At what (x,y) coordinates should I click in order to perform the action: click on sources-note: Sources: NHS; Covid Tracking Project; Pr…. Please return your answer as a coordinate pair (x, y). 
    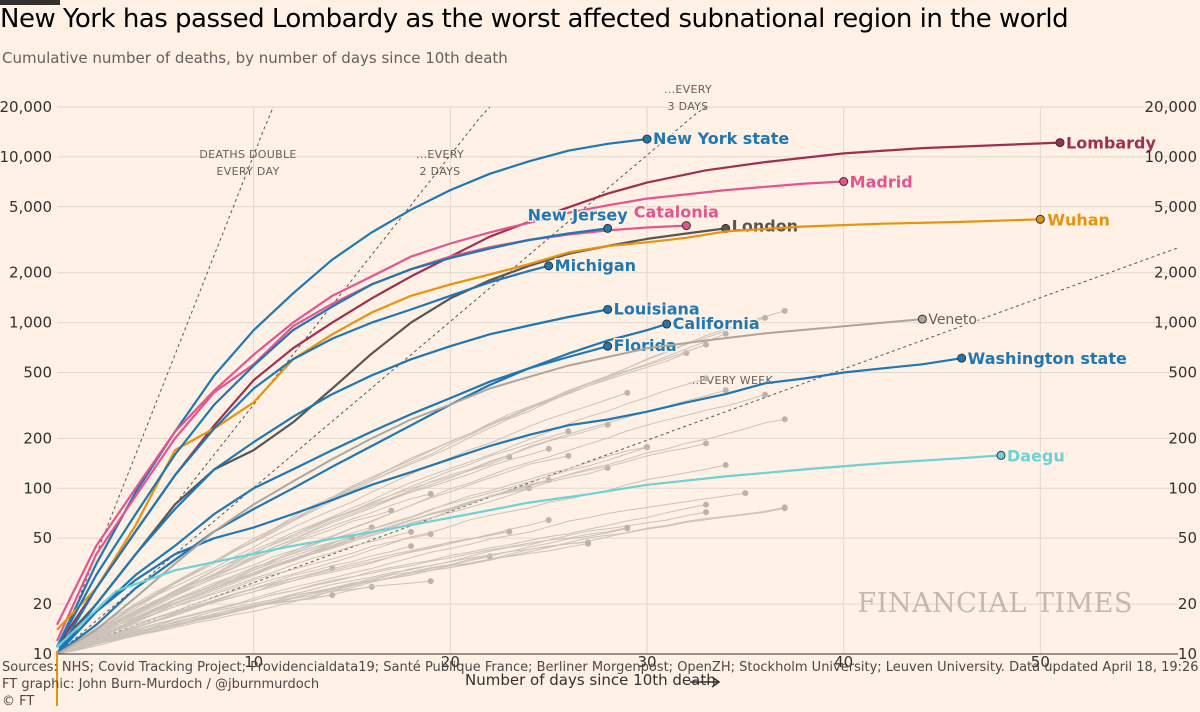
    Looking at the image, I should click on (601, 667).